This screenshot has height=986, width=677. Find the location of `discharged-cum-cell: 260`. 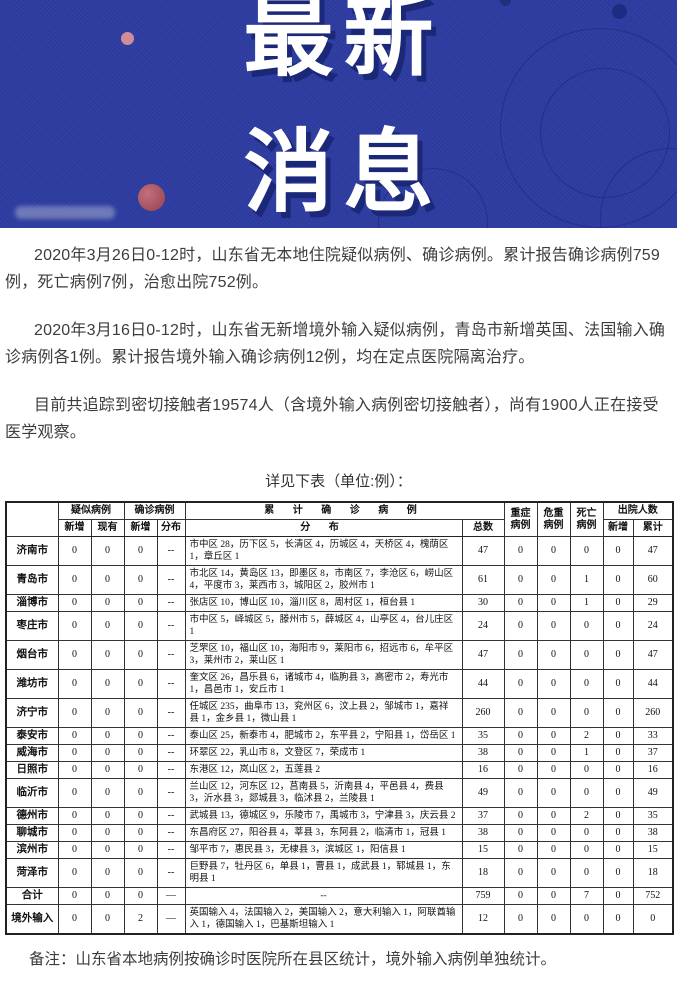

discharged-cum-cell: 260 is located at coordinates (653, 713).